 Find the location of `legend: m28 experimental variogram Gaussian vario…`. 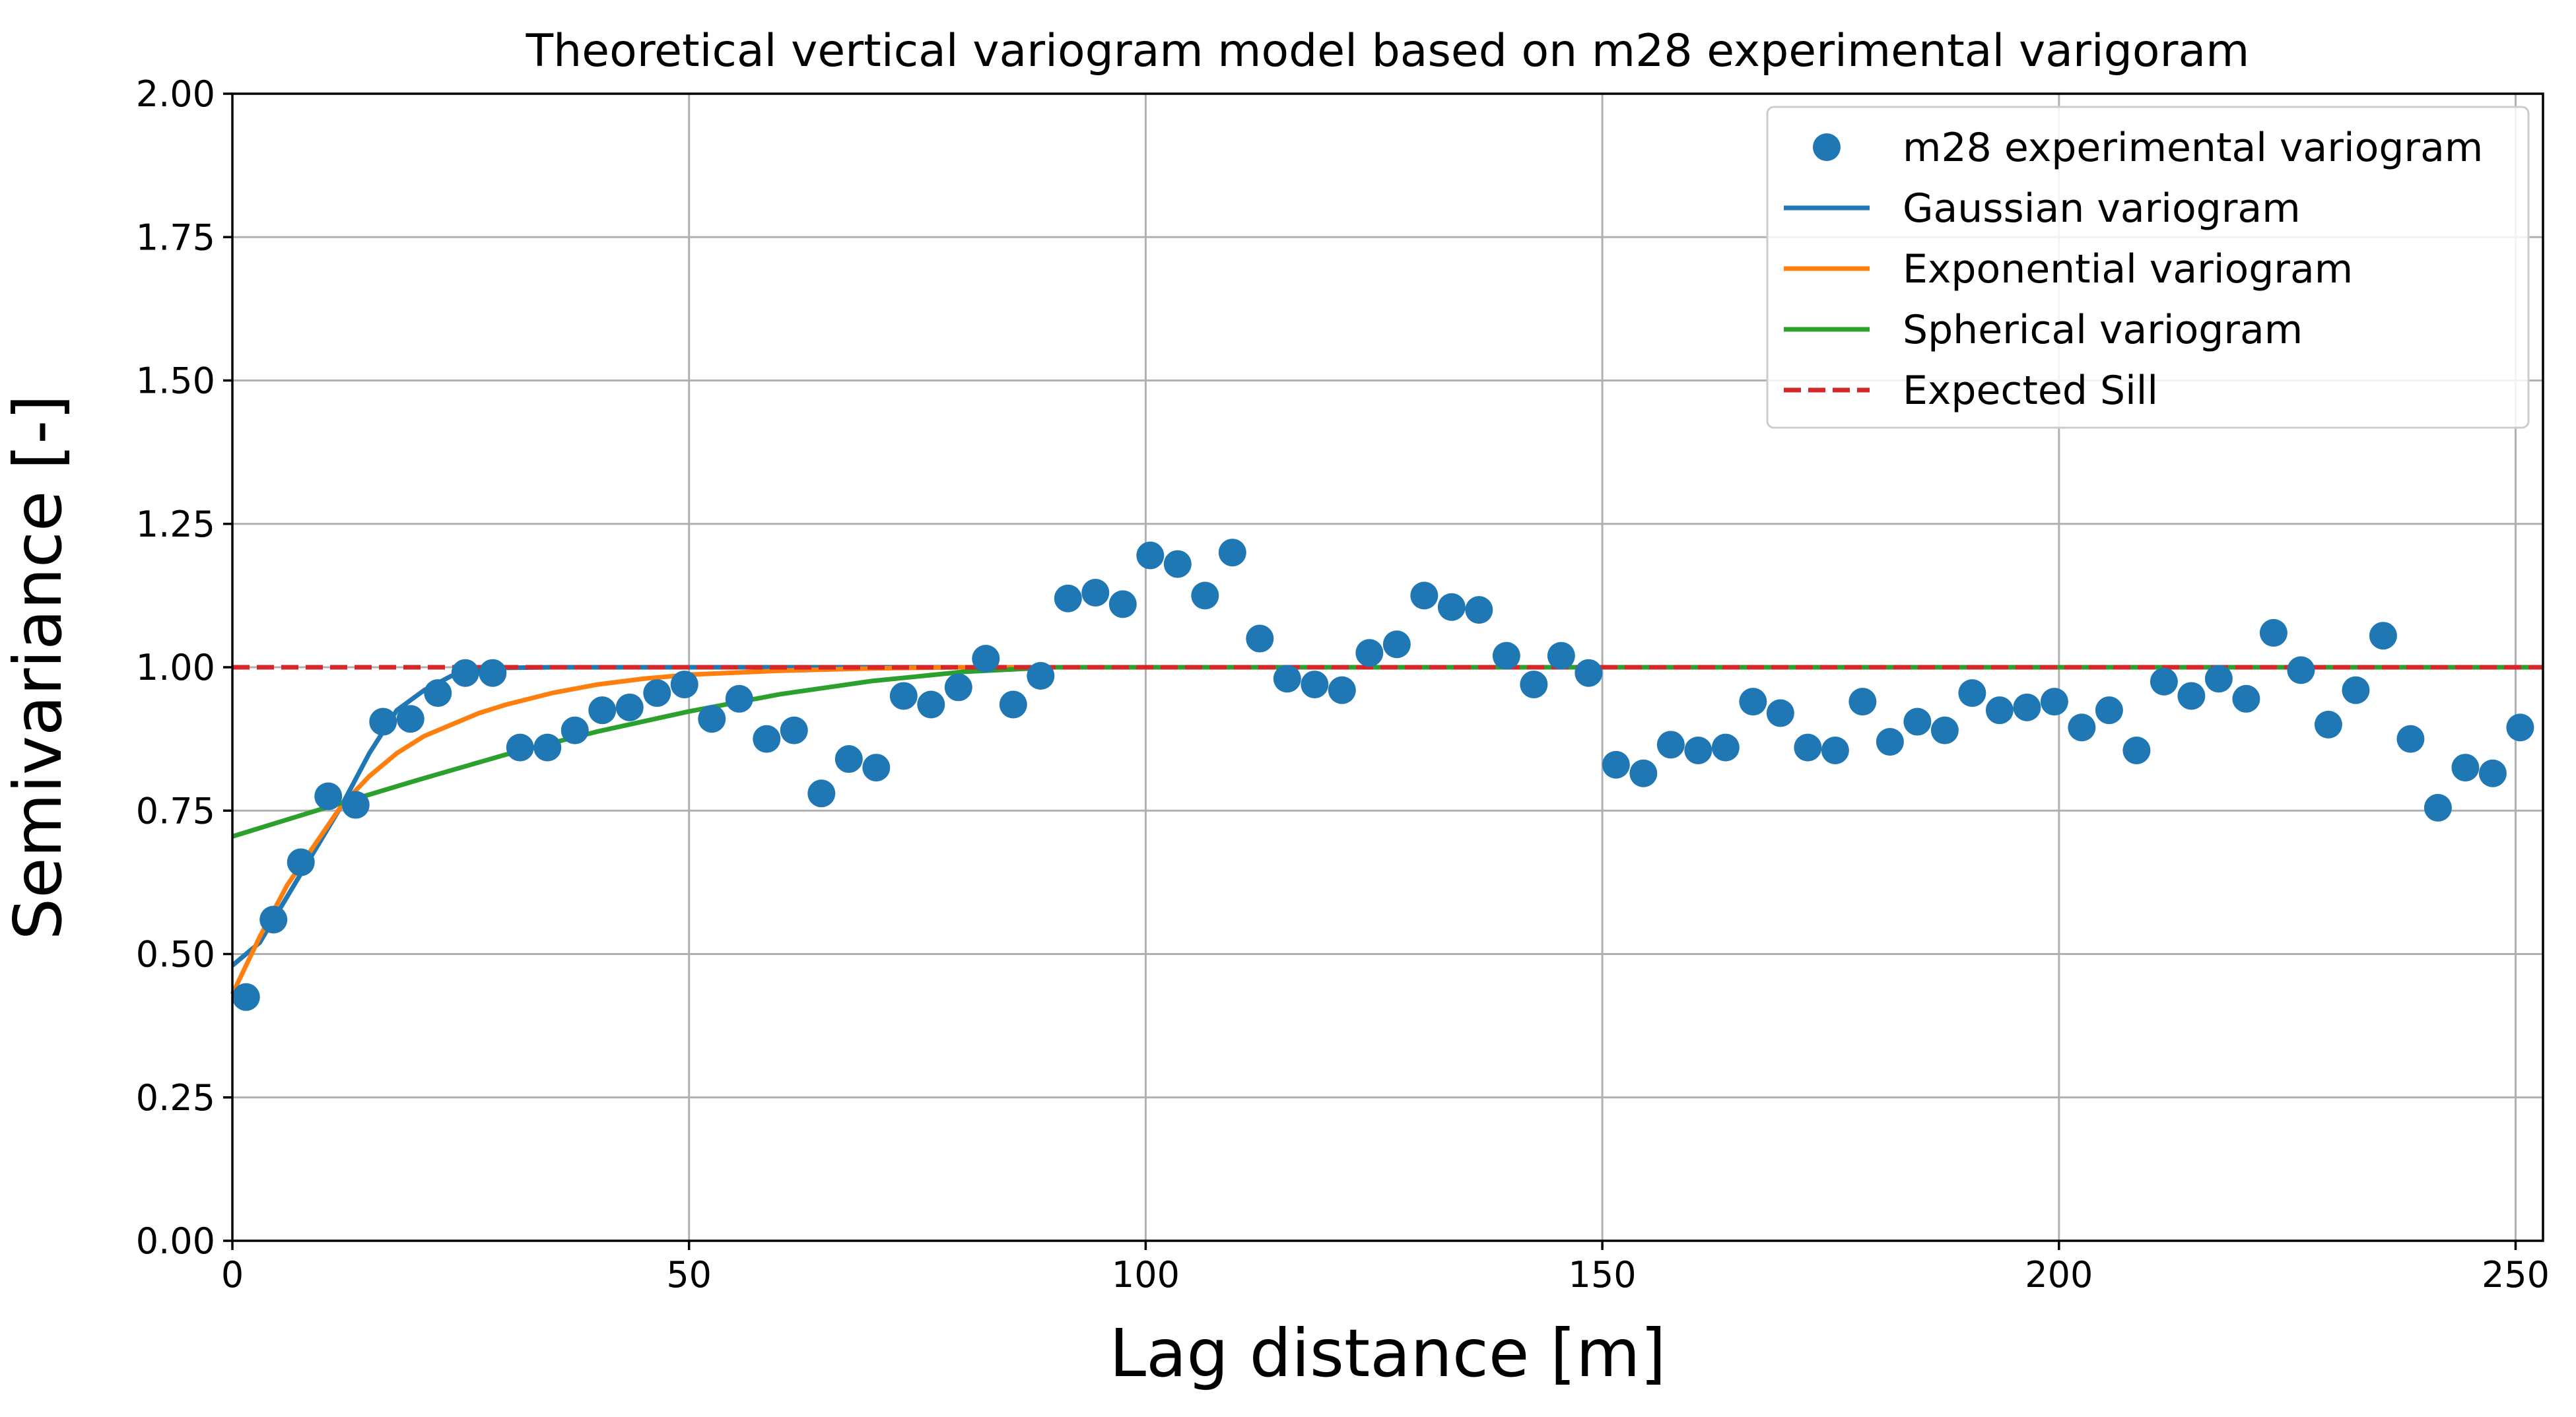

legend: m28 experimental variogram Gaussian vario… is located at coordinates (2148, 267).